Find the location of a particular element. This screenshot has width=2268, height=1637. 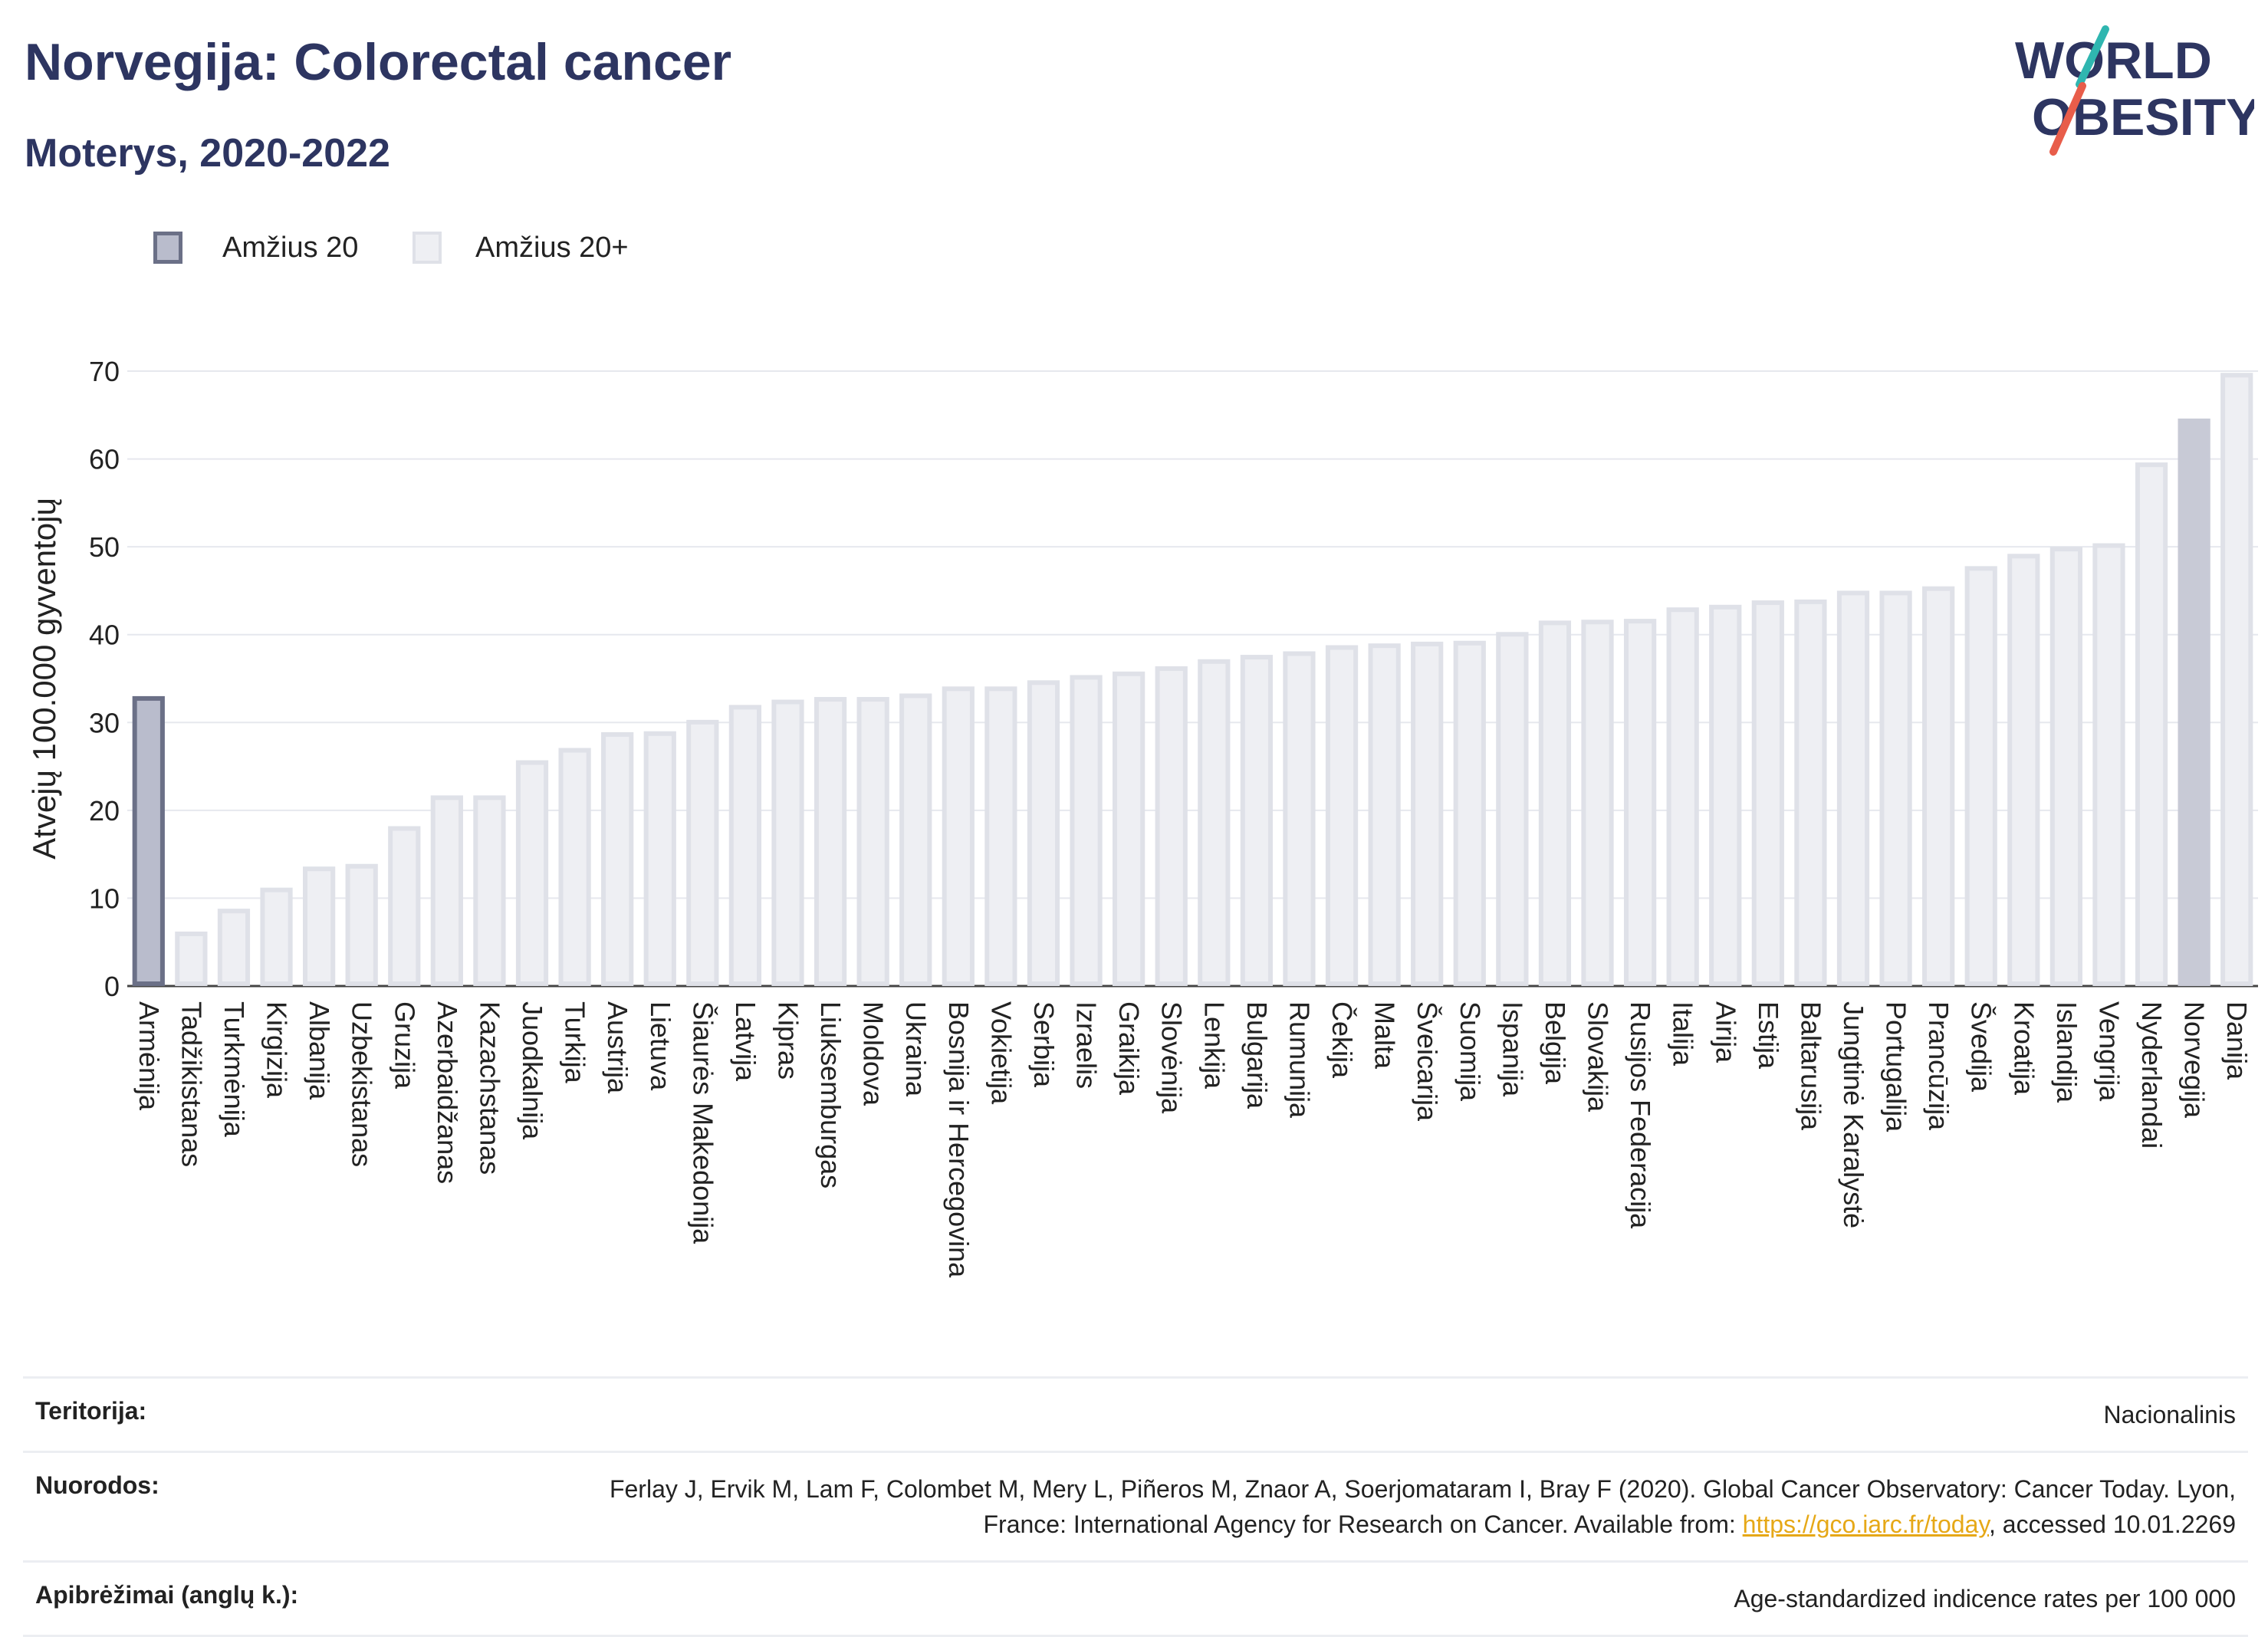

legend-swatch-age20 is located at coordinates (167, 248).